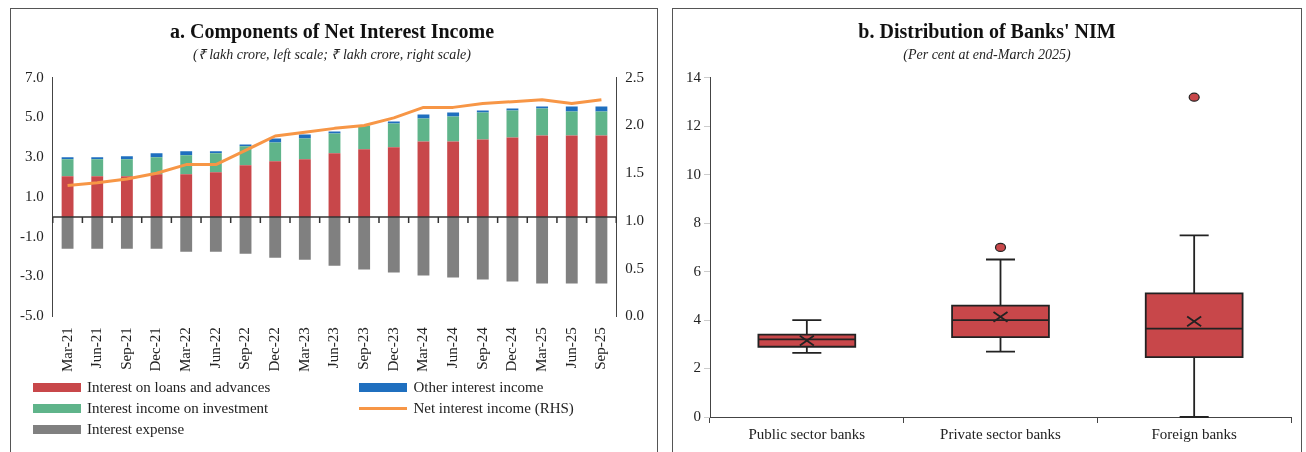  I want to click on chart-subtitle: (₹ lakh crore, left scale; ₹ lakh crore, right scale), so click(332, 55).